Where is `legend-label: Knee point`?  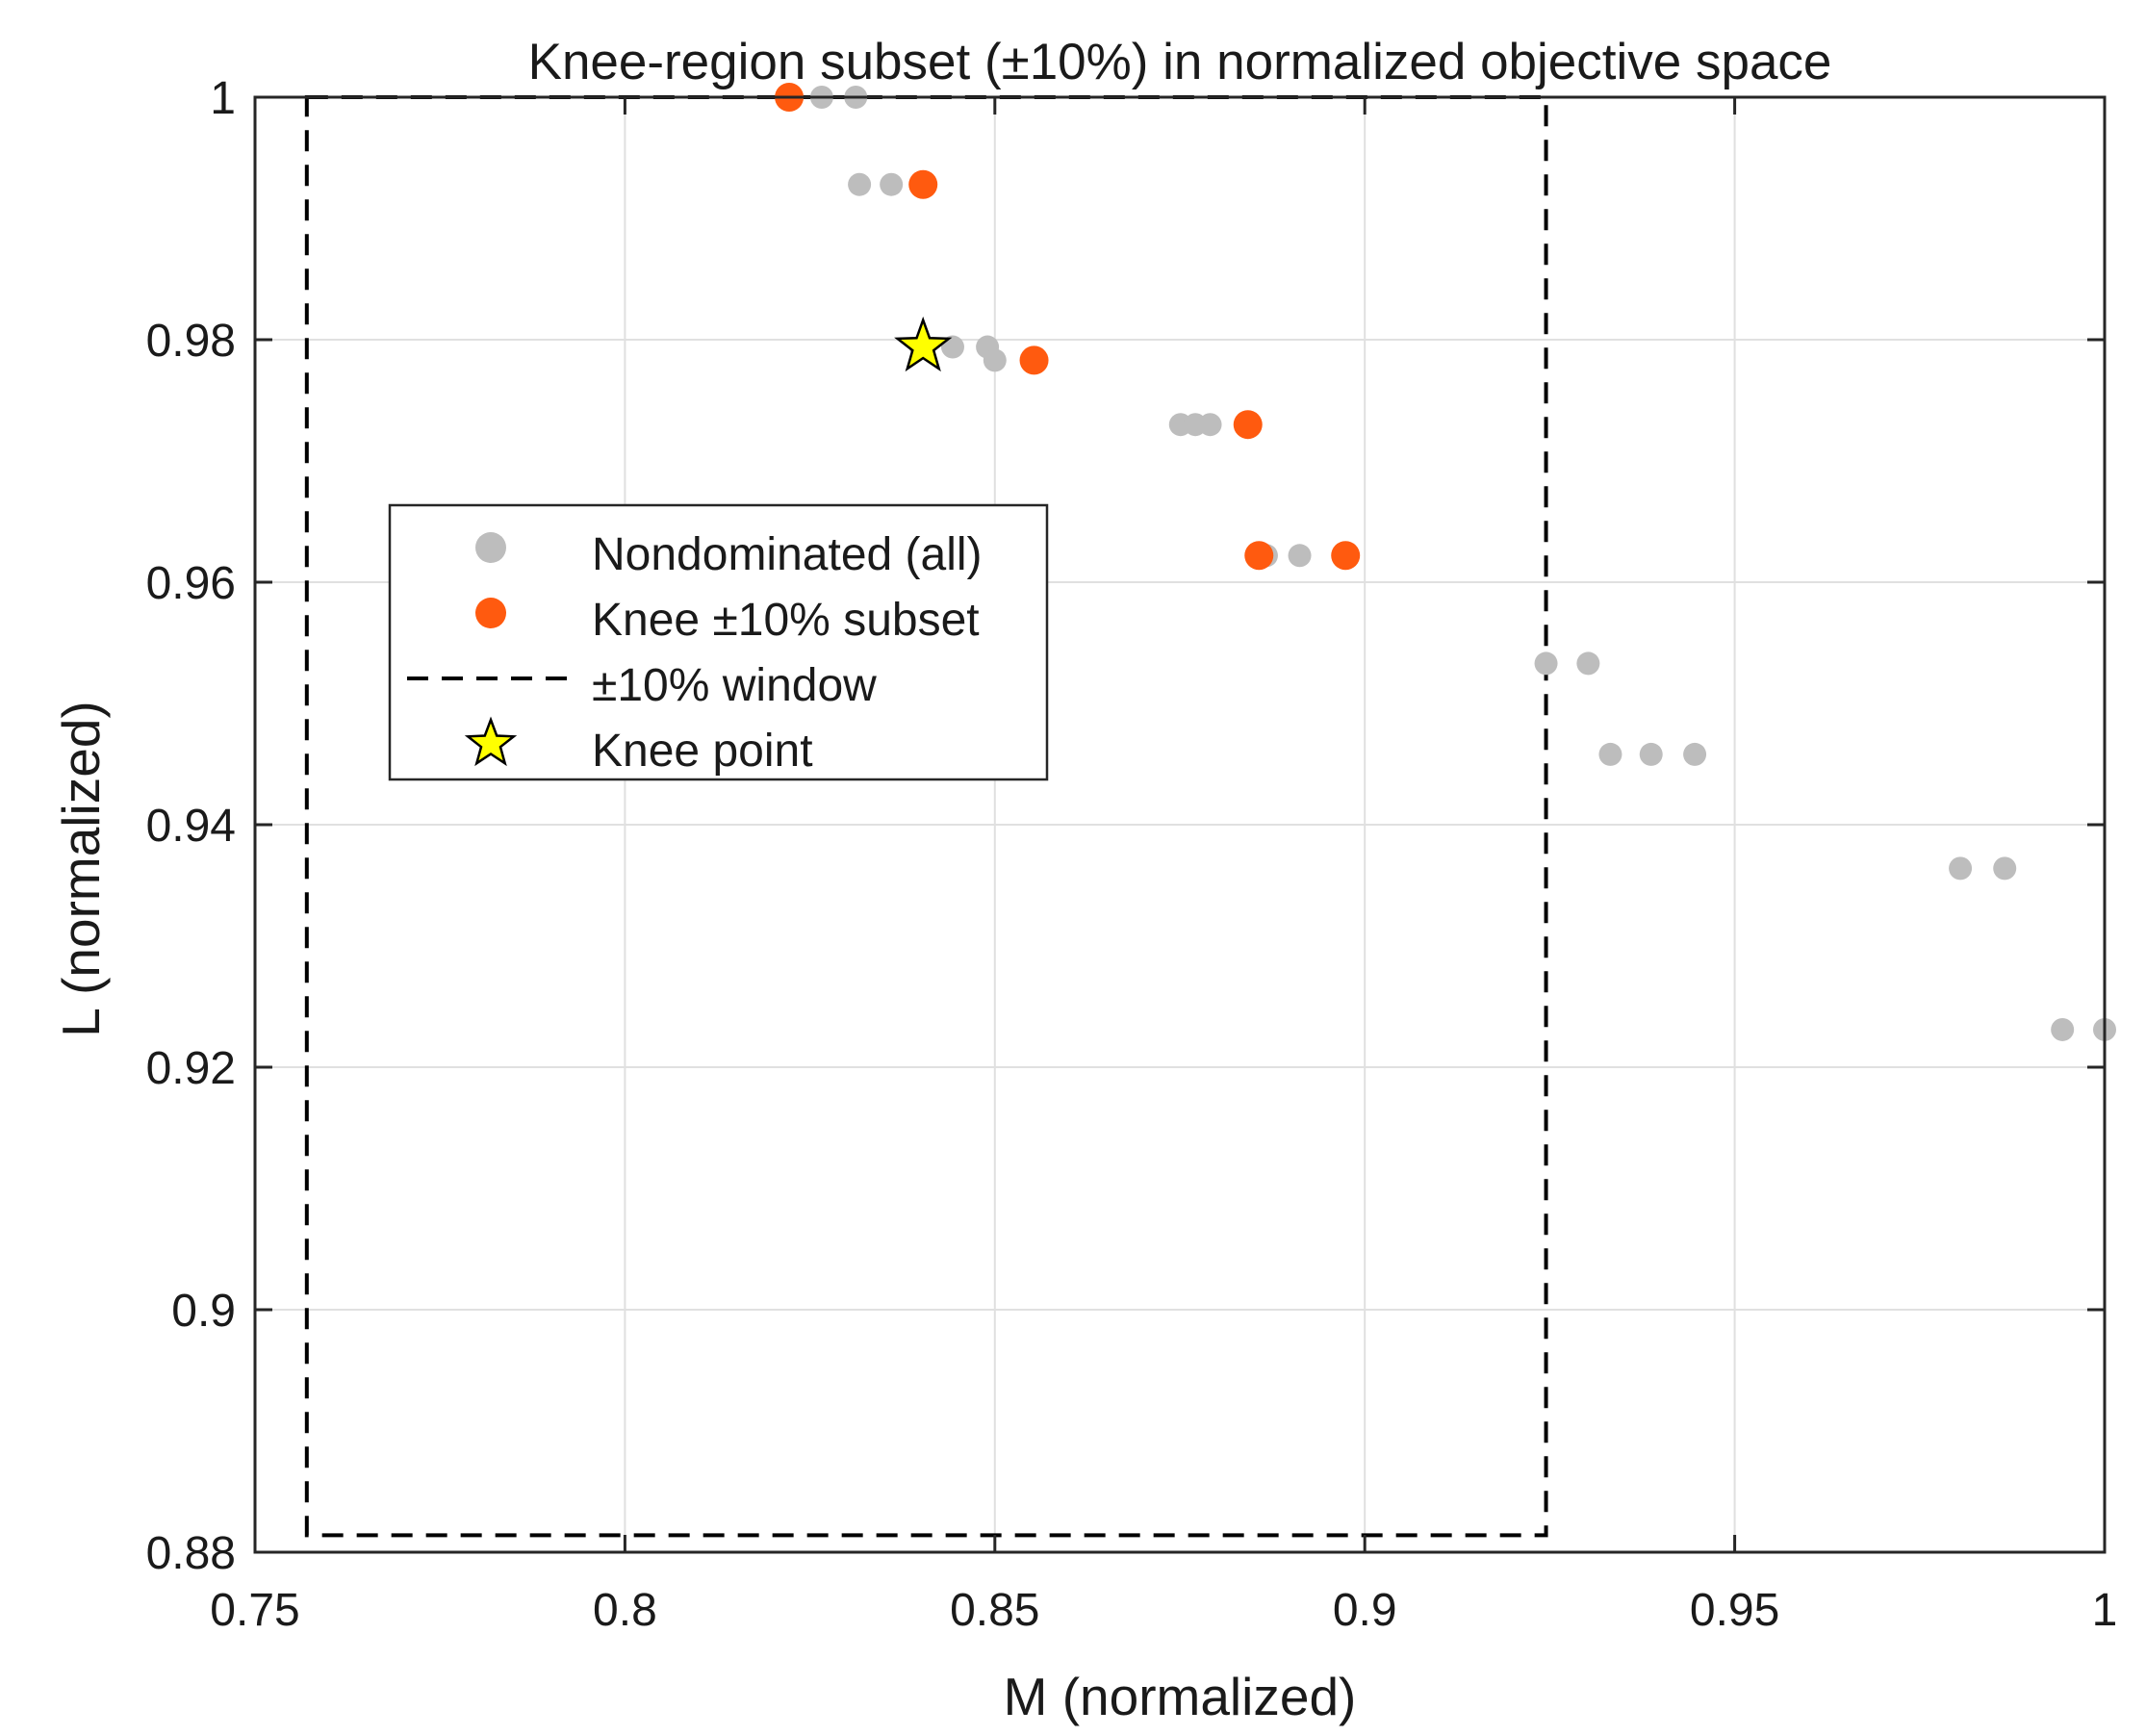
legend-label: Knee point is located at coordinates (703, 751).